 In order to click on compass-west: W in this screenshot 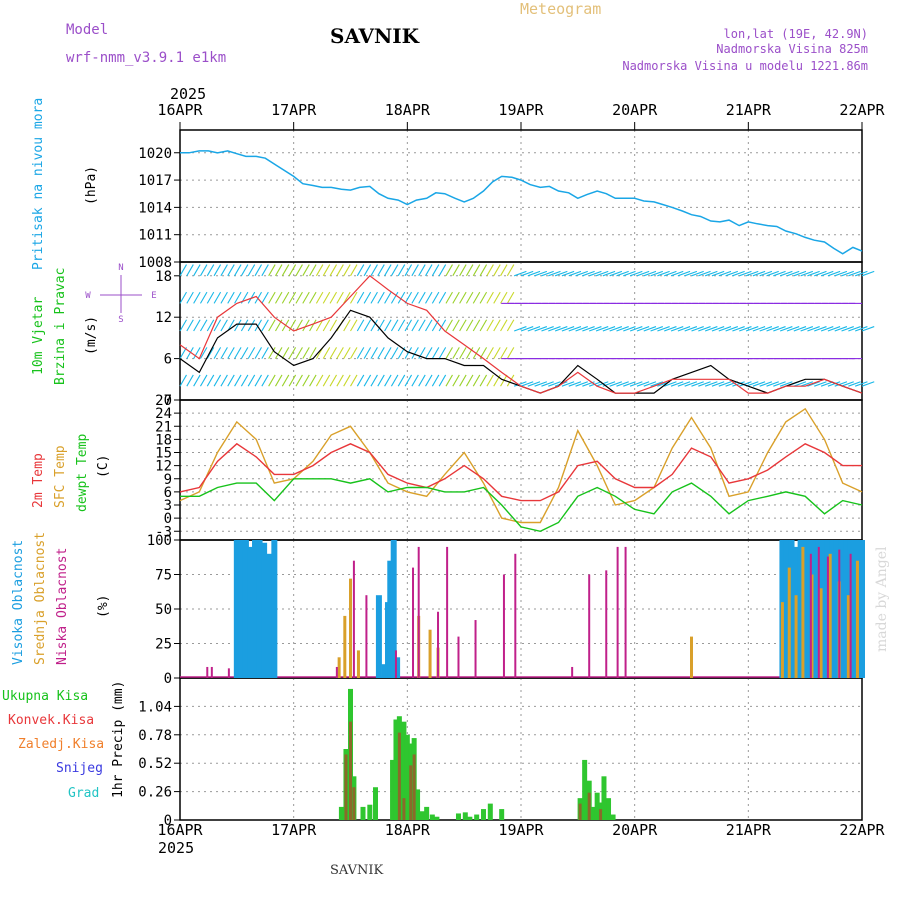, I will do `click(88, 296)`.